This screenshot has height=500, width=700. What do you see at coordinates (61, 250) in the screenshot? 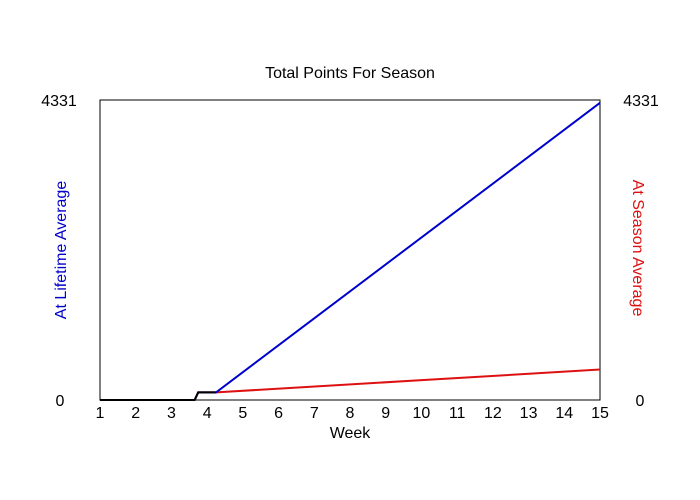
I see `y-axis-label-left: At Lifetime Average` at bounding box center [61, 250].